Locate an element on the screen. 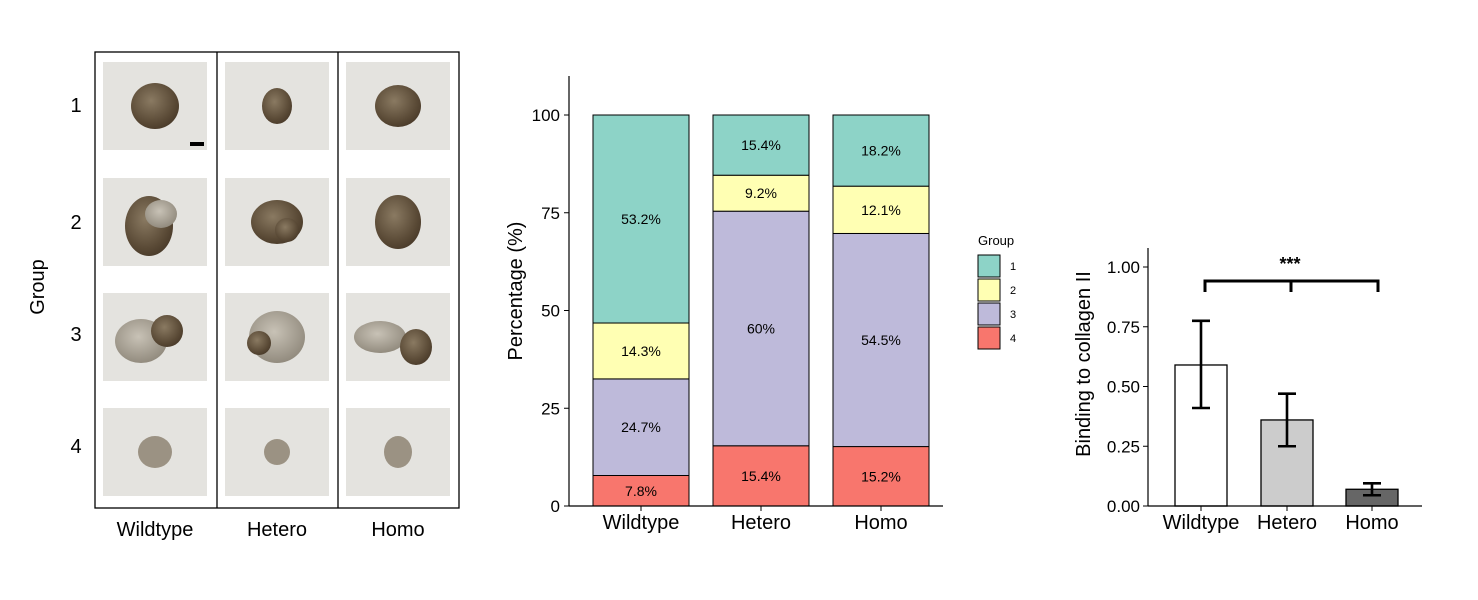  y-tick-label: 50 is located at coordinates (550, 311).